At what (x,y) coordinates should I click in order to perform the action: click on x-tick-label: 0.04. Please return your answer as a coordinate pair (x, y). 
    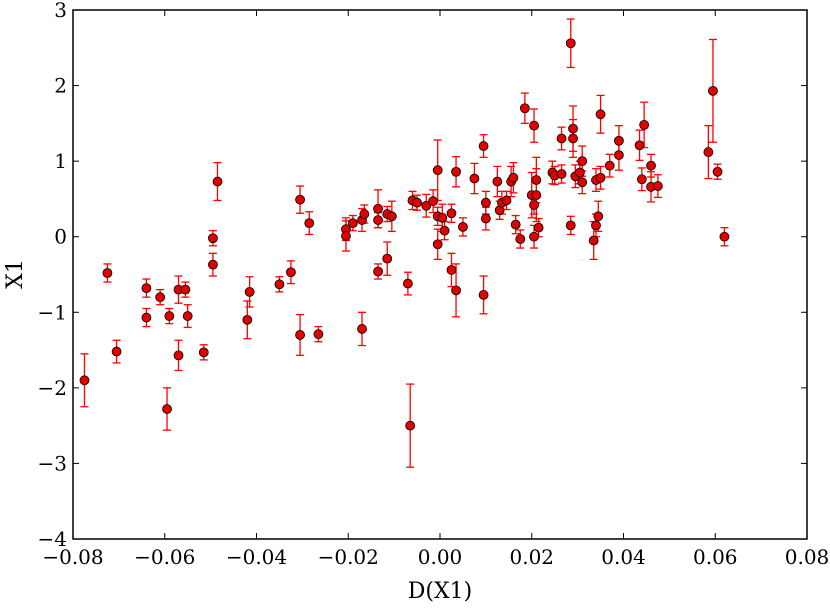
    Looking at the image, I should click on (623, 557).